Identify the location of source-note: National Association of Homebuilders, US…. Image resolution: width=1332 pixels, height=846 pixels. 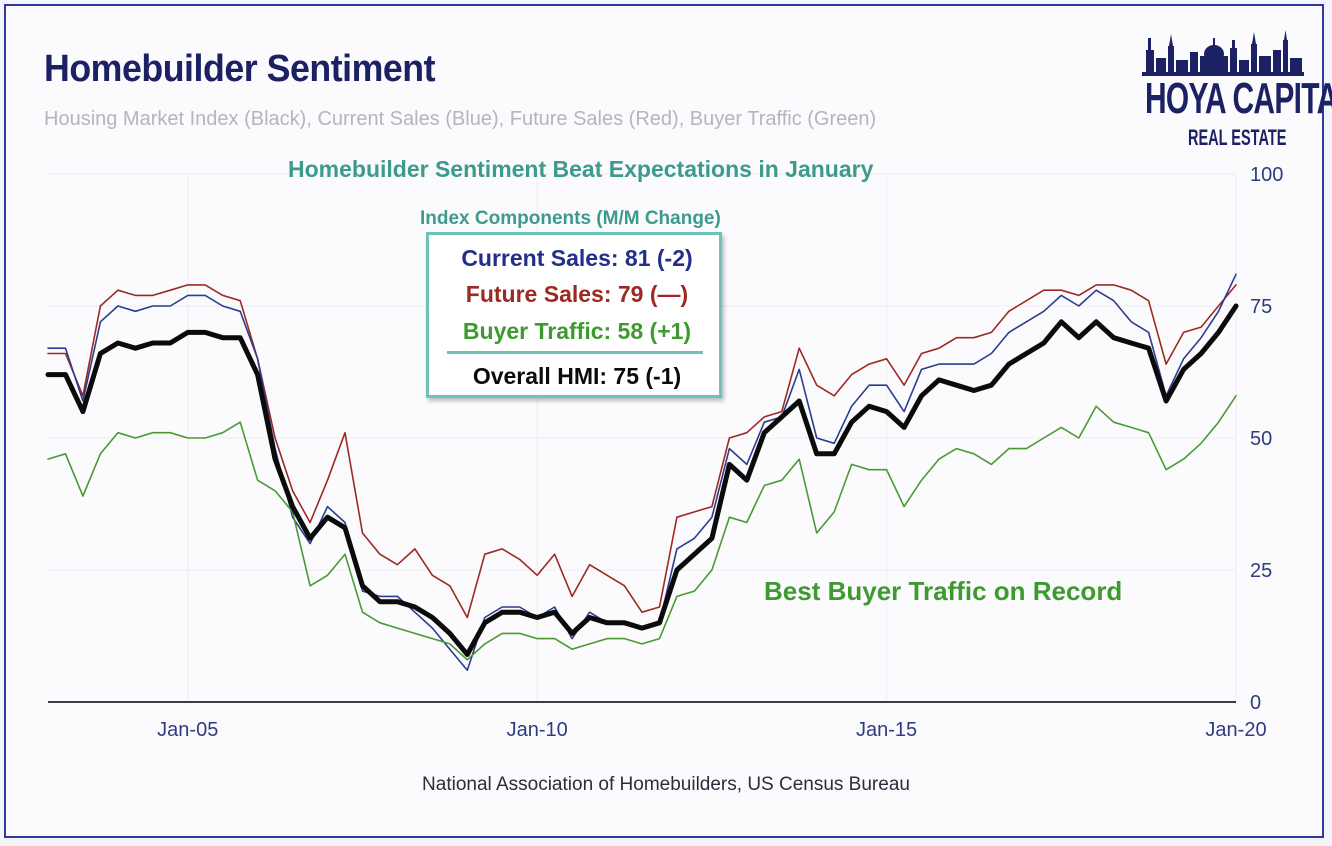
(666, 784).